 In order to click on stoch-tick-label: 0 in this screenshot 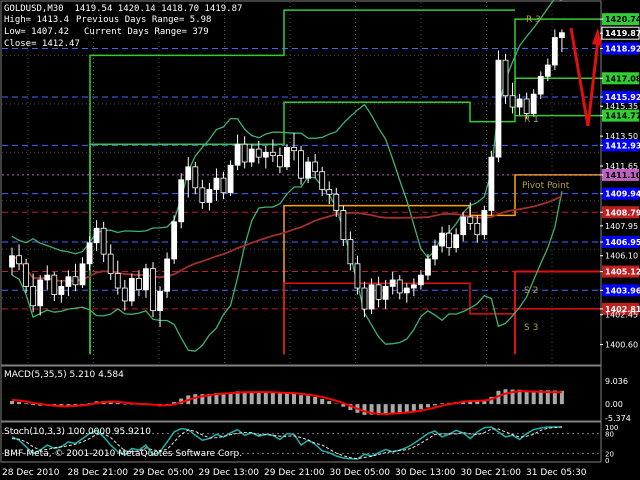, I will do `click(607, 461)`.